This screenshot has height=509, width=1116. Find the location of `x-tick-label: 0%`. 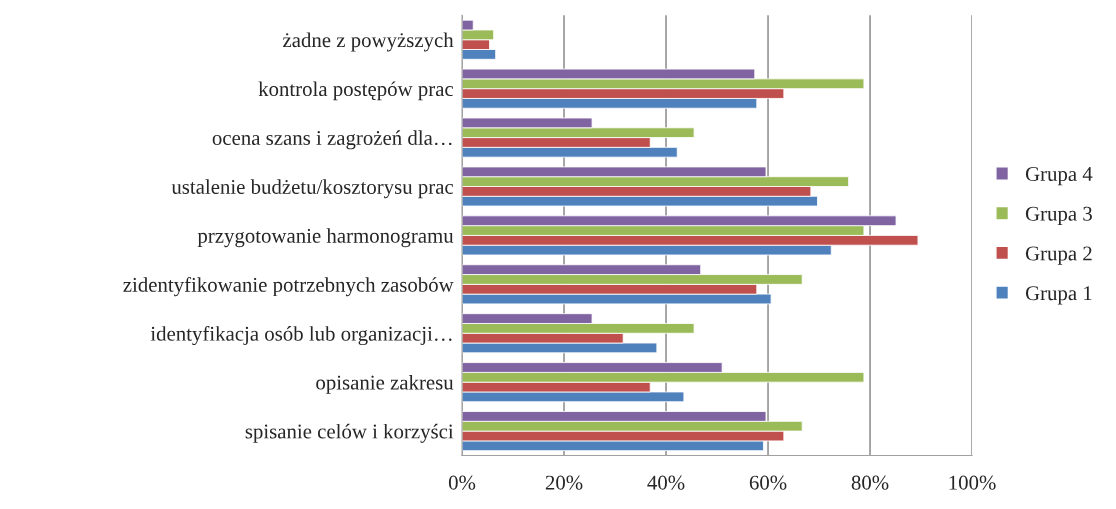

x-tick-label: 0% is located at coordinates (462, 482).